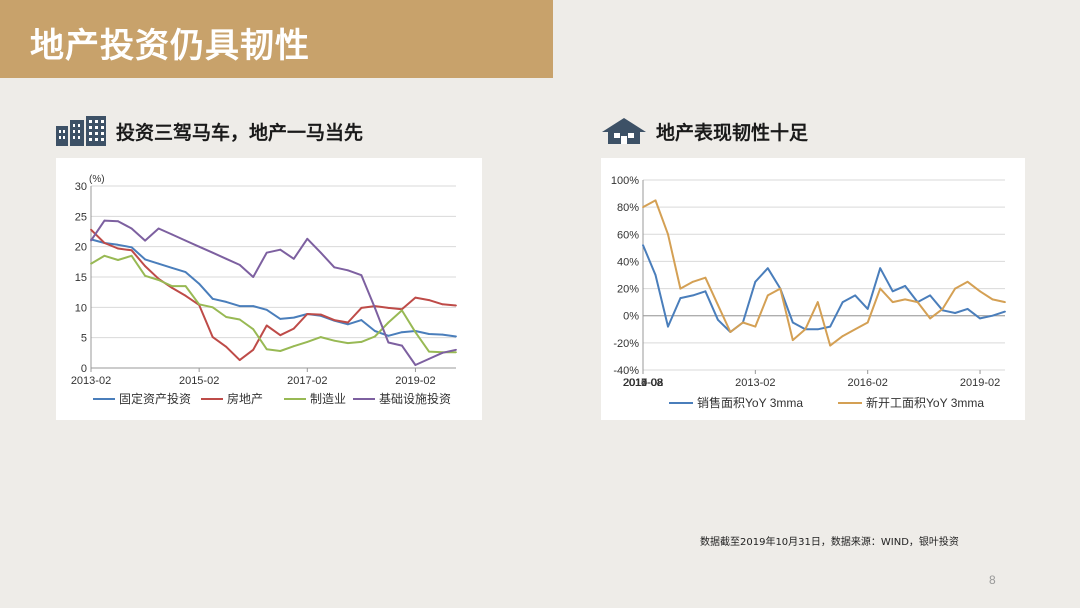 This screenshot has height=608, width=1080. Describe the element at coordinates (199, 381) in the screenshot. I see `x-tick-label: 2015-02` at that location.